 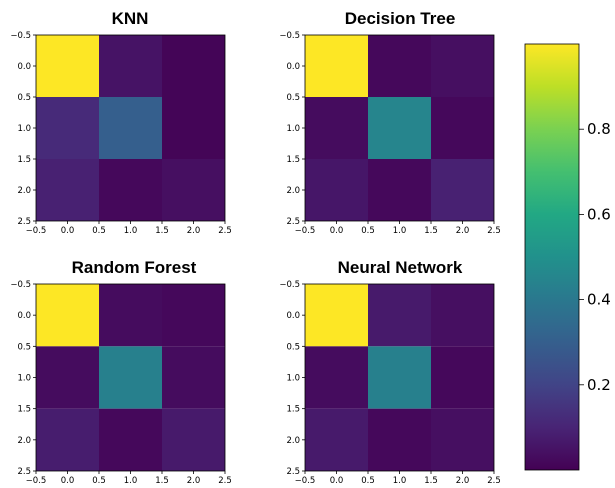 What do you see at coordinates (599, 214) in the screenshot?
I see `colorbar-tick-label: 0.6` at bounding box center [599, 214].